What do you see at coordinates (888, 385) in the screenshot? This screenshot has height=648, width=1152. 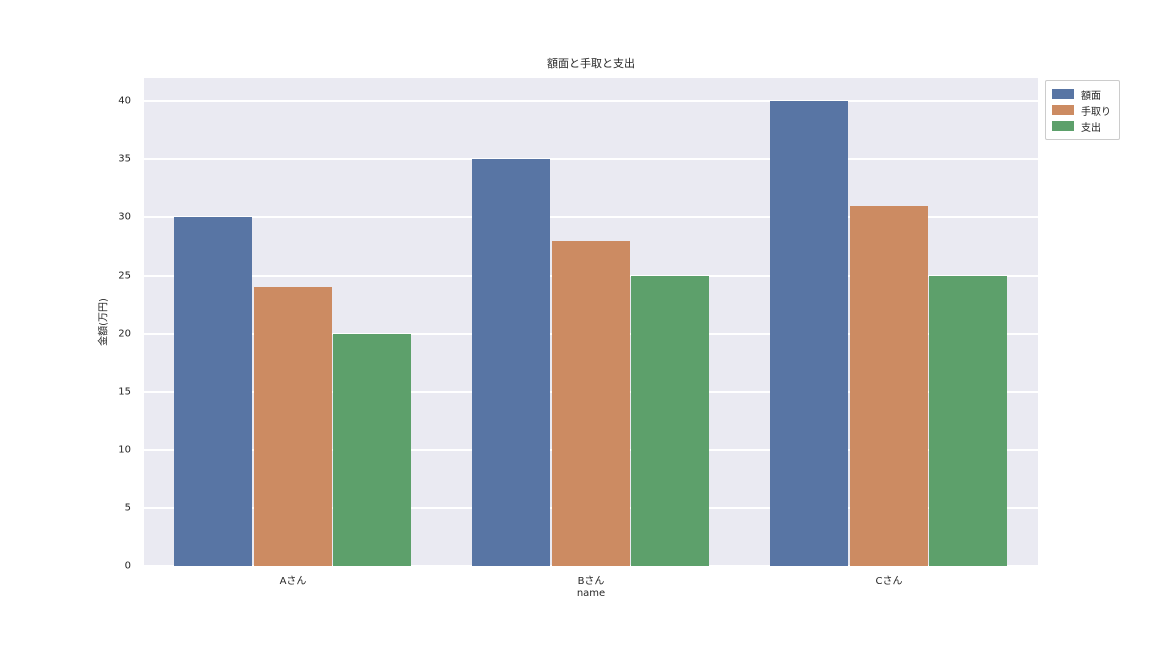 I see `bar-手取り-Cさん` at bounding box center [888, 385].